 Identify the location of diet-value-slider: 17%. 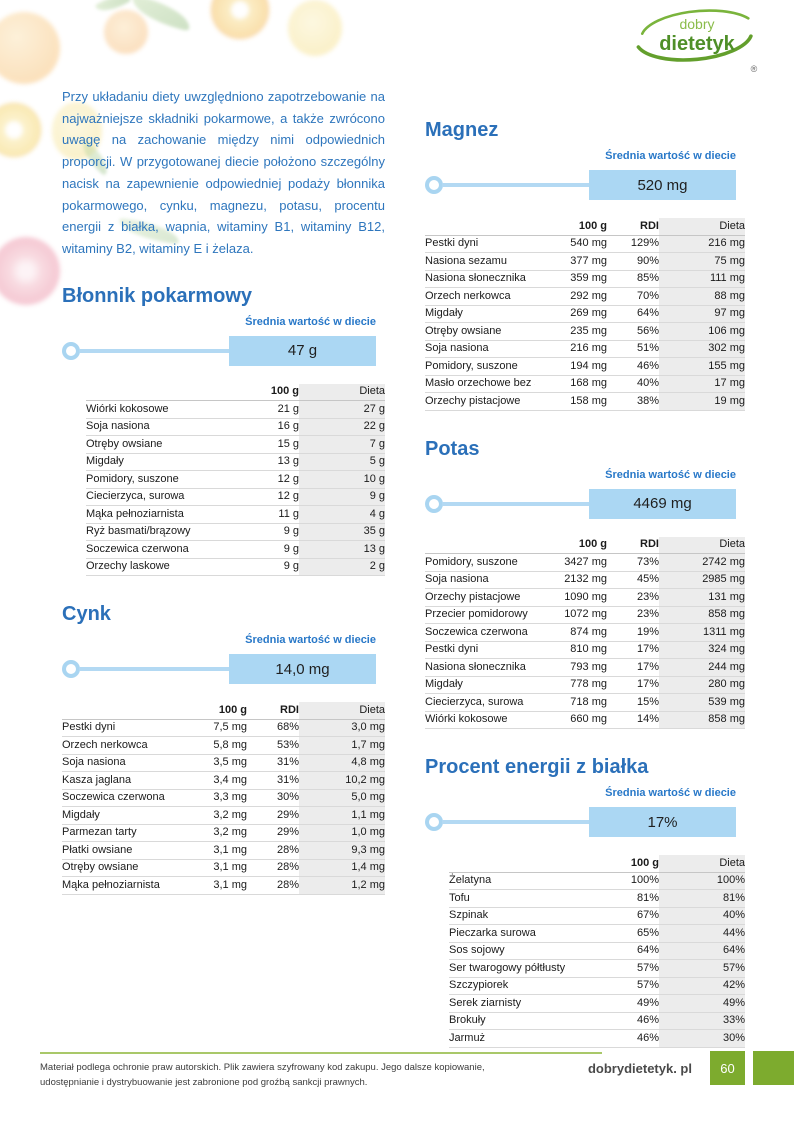
(580, 822).